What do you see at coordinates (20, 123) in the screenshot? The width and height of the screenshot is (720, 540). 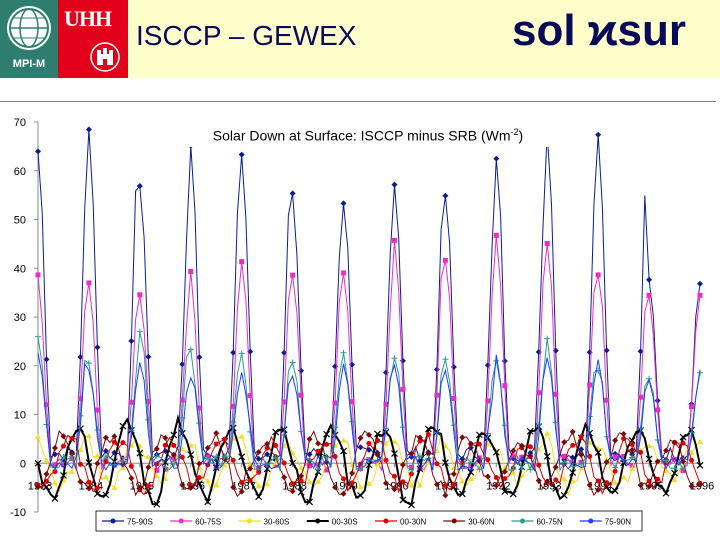 I see `y-tick-label: 70` at bounding box center [20, 123].